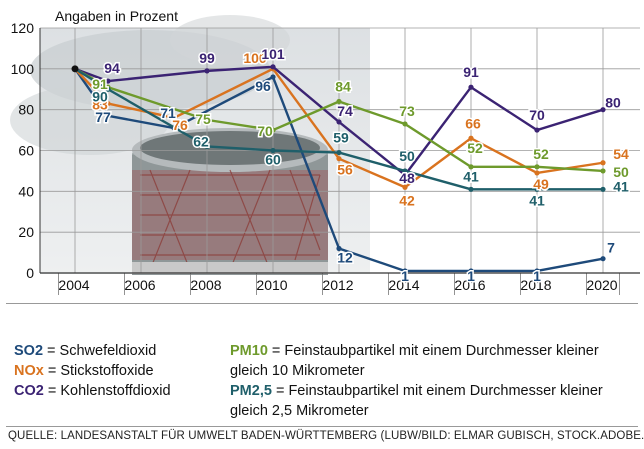  Describe the element at coordinates (205, 285) in the screenshot. I see `x-tick-label: 2008` at that location.